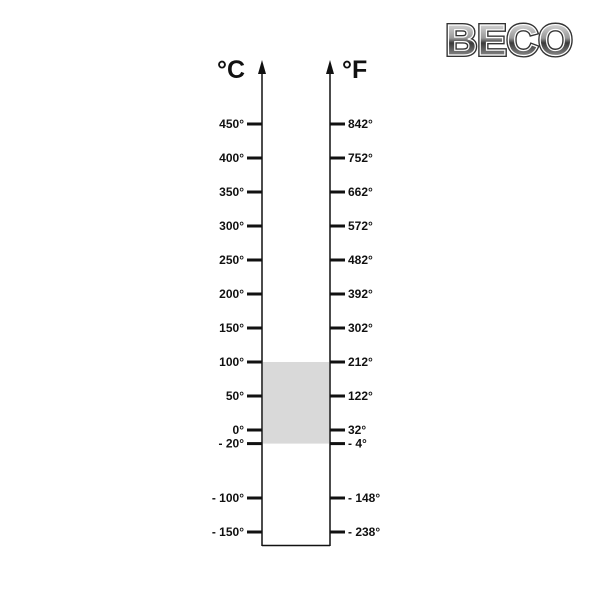 The height and width of the screenshot is (600, 600). What do you see at coordinates (231, 294) in the screenshot?
I see `celsius-tick-label: 200°` at bounding box center [231, 294].